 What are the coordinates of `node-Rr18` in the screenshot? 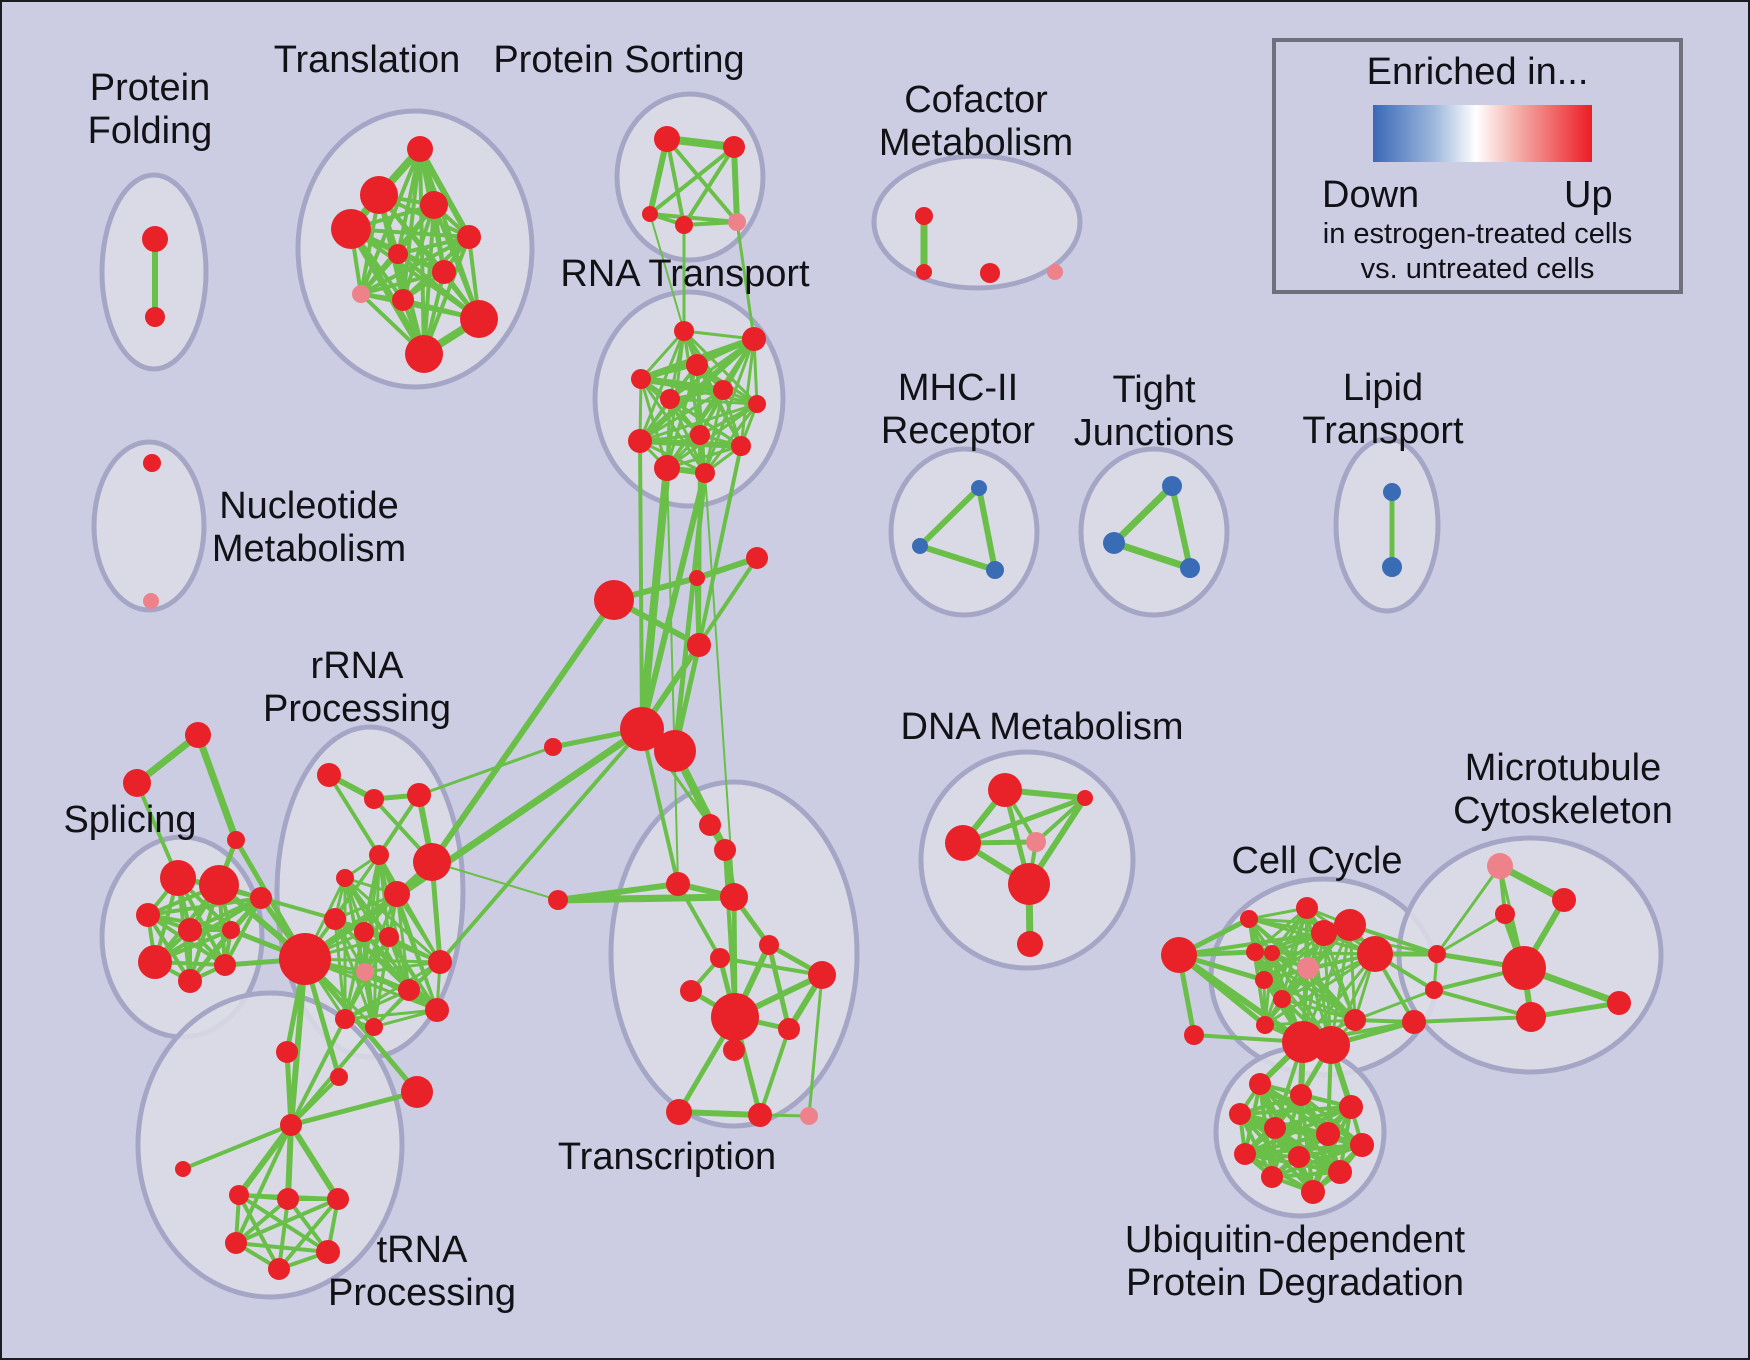 It's located at (339, 1077).